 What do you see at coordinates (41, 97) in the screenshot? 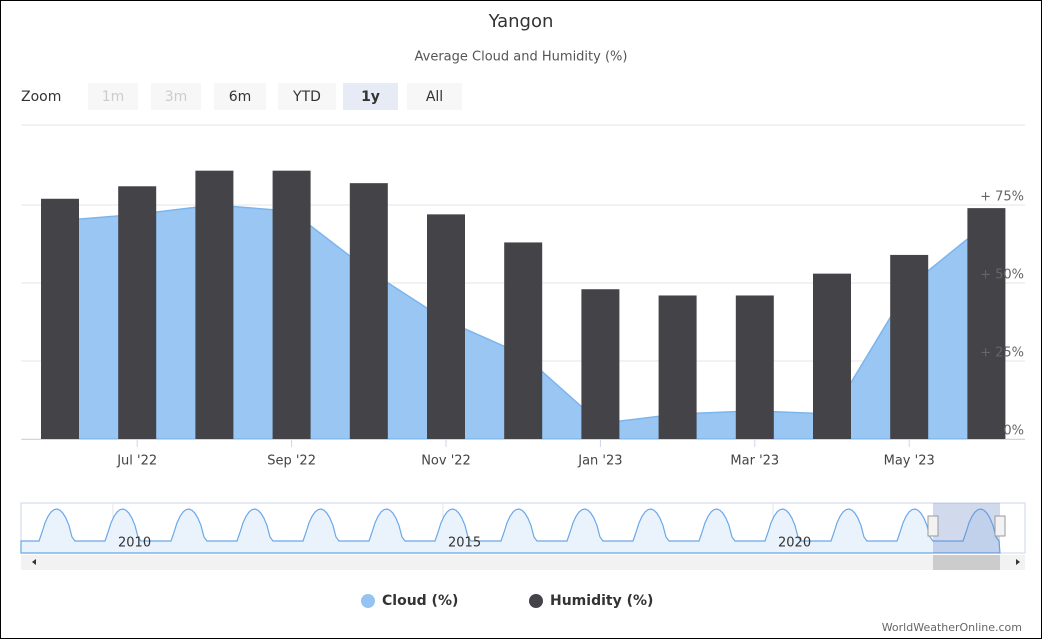
I see `zoom-label: Zoom` at bounding box center [41, 97].